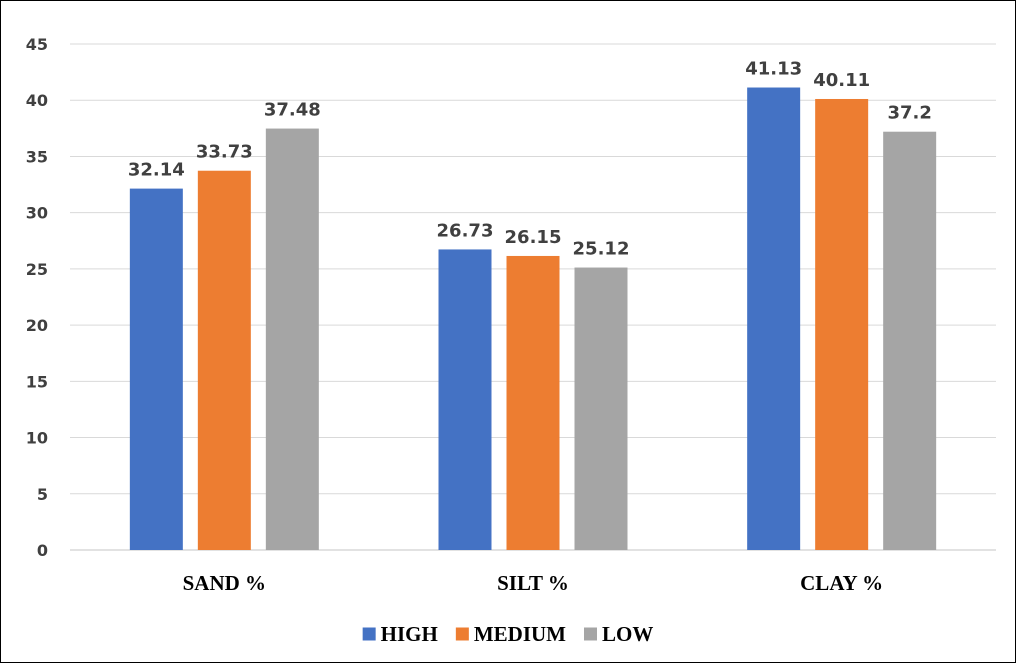 This screenshot has width=1016, height=663. I want to click on y-axis-ticks: 0 5 10 15 20 25 30 35 40 45, so click(37, 297).